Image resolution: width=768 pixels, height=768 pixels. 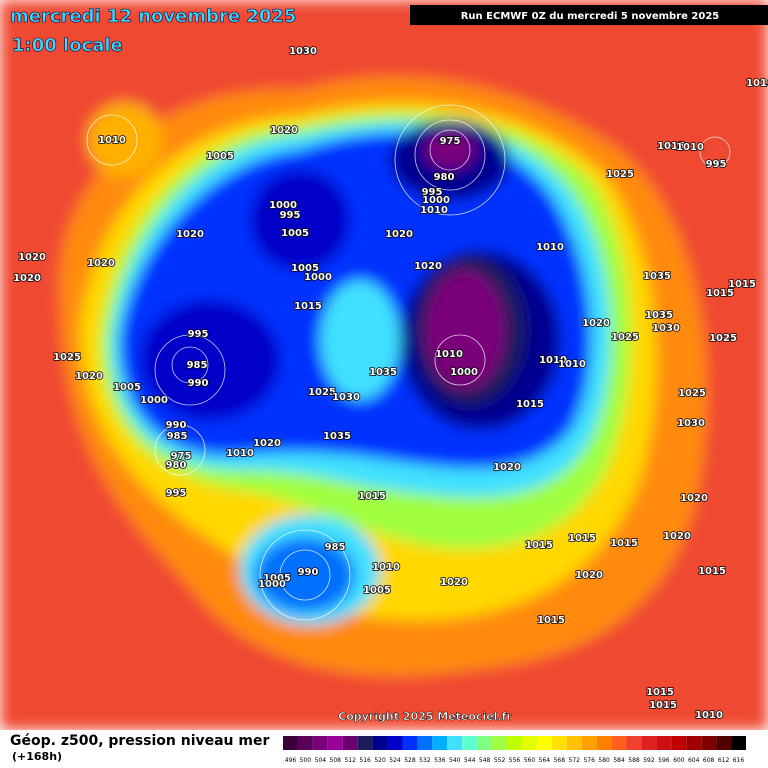 I want to click on scale-label: 504, so click(x=321, y=760).